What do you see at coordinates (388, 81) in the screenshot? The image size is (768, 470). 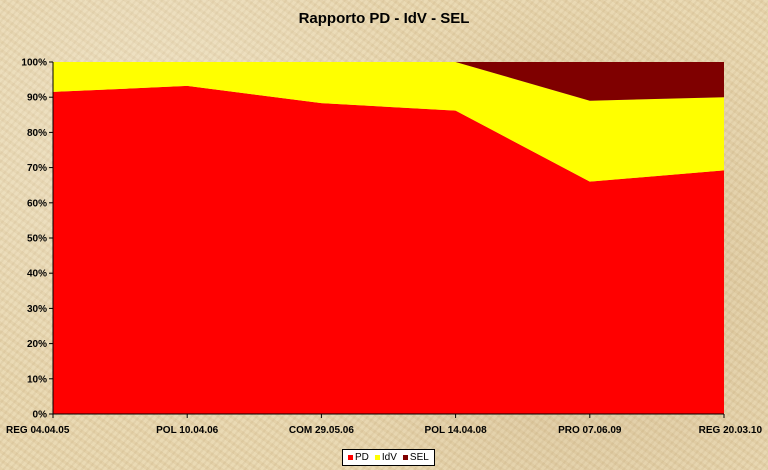 I see `area-sel` at bounding box center [388, 81].